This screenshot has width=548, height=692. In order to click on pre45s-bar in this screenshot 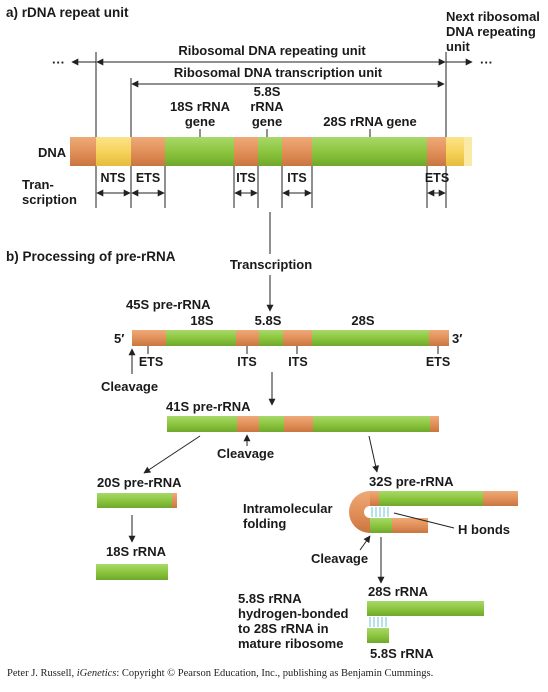, I will do `click(290, 338)`.